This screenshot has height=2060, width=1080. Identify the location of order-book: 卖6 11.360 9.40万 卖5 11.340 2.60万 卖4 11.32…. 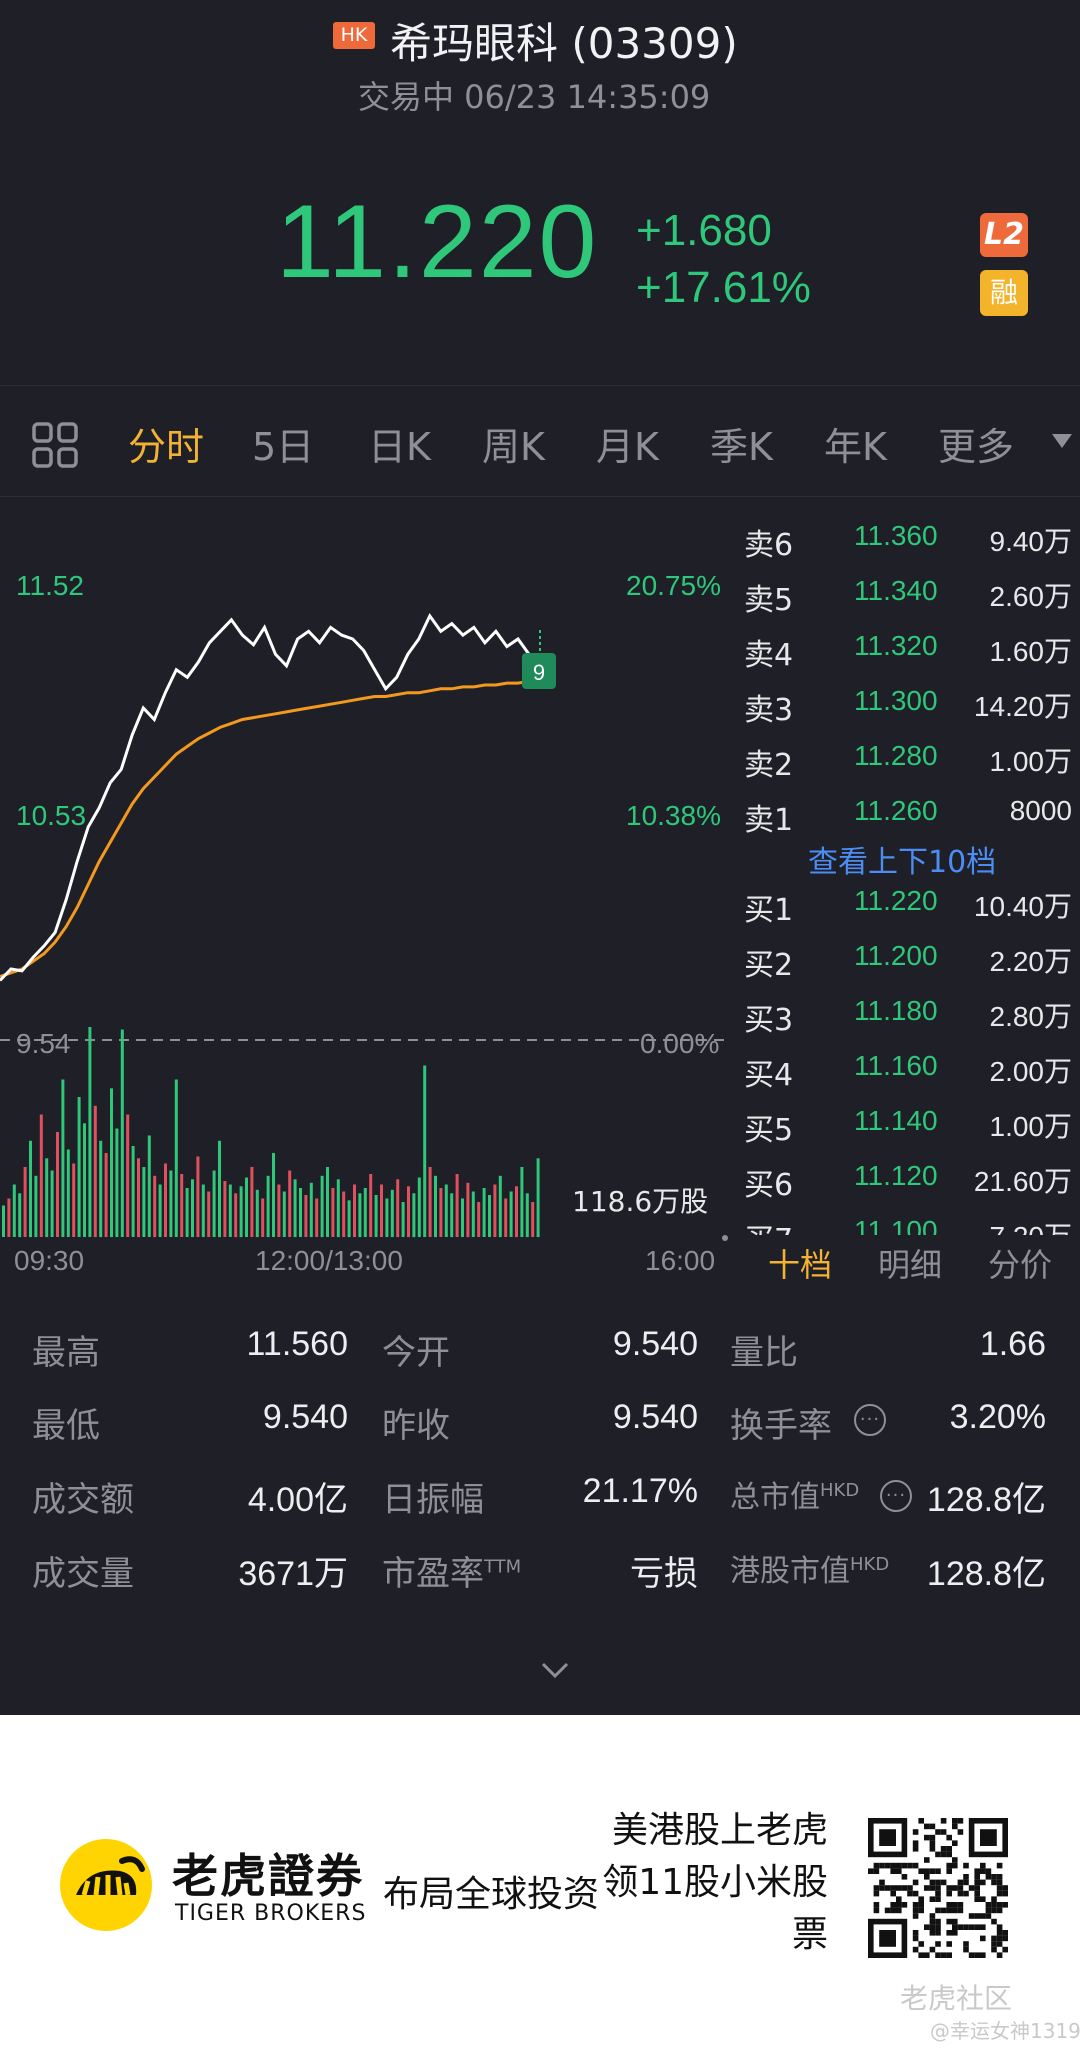
(910, 865).